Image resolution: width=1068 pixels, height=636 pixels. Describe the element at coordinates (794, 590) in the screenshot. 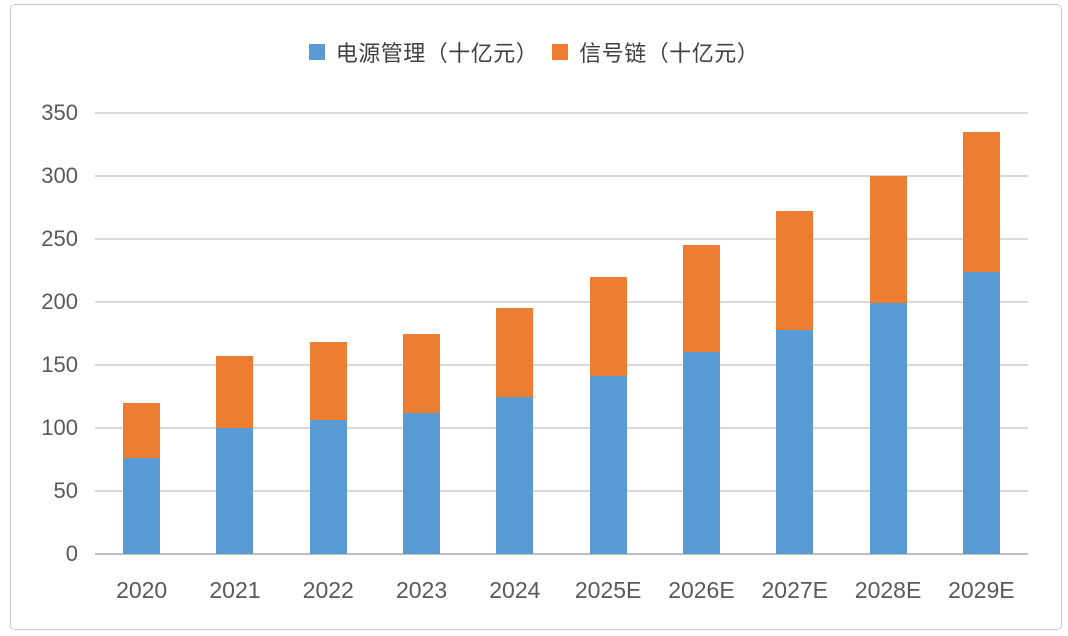

I see `x-tick-label: 2027E` at that location.